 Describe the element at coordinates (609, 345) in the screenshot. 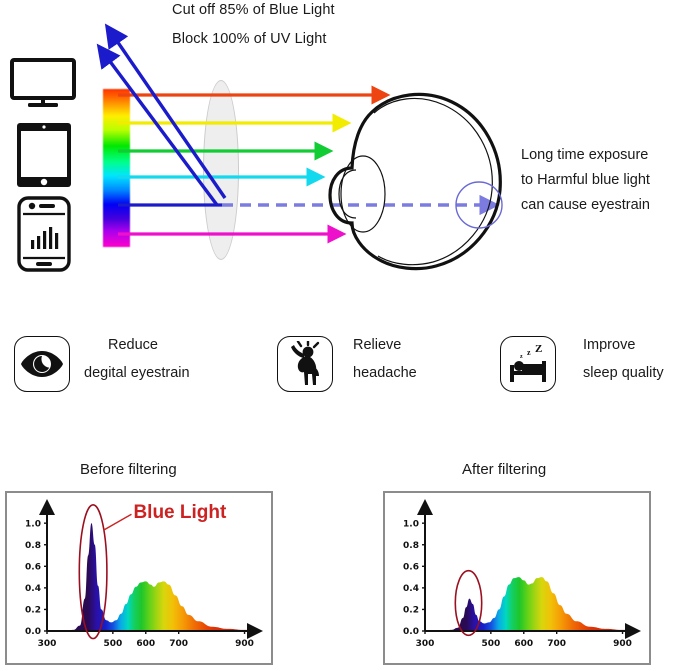

I see `benefit-label-improve-1: Improve` at that location.